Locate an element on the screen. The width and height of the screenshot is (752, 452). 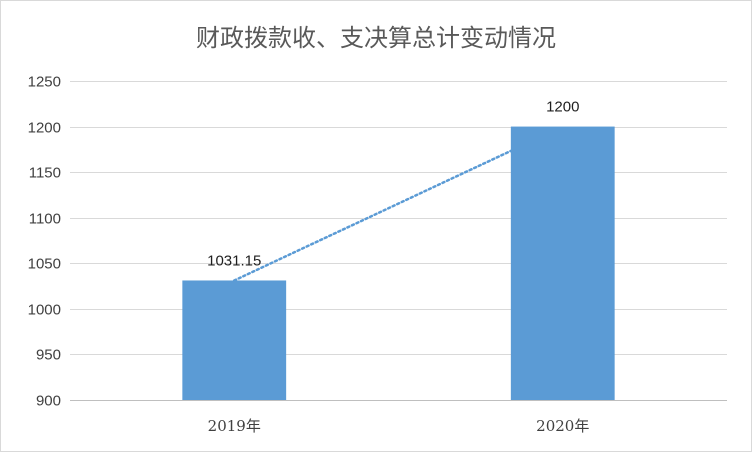
y-tick-label: 1150 is located at coordinates (45, 173).